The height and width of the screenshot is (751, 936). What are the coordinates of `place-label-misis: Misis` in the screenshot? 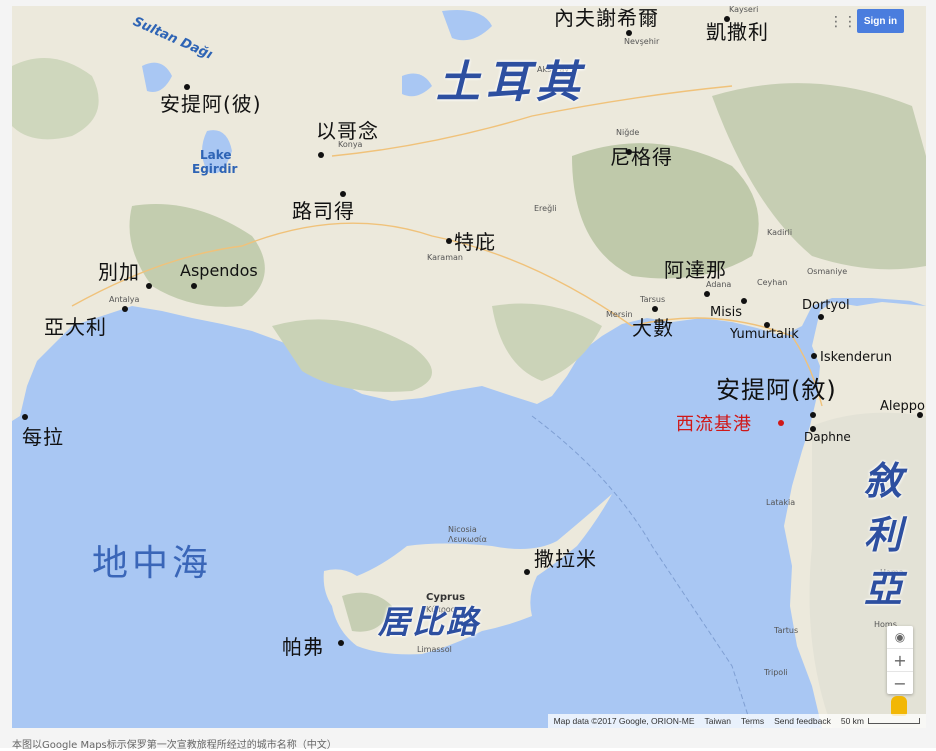 It's located at (726, 312).